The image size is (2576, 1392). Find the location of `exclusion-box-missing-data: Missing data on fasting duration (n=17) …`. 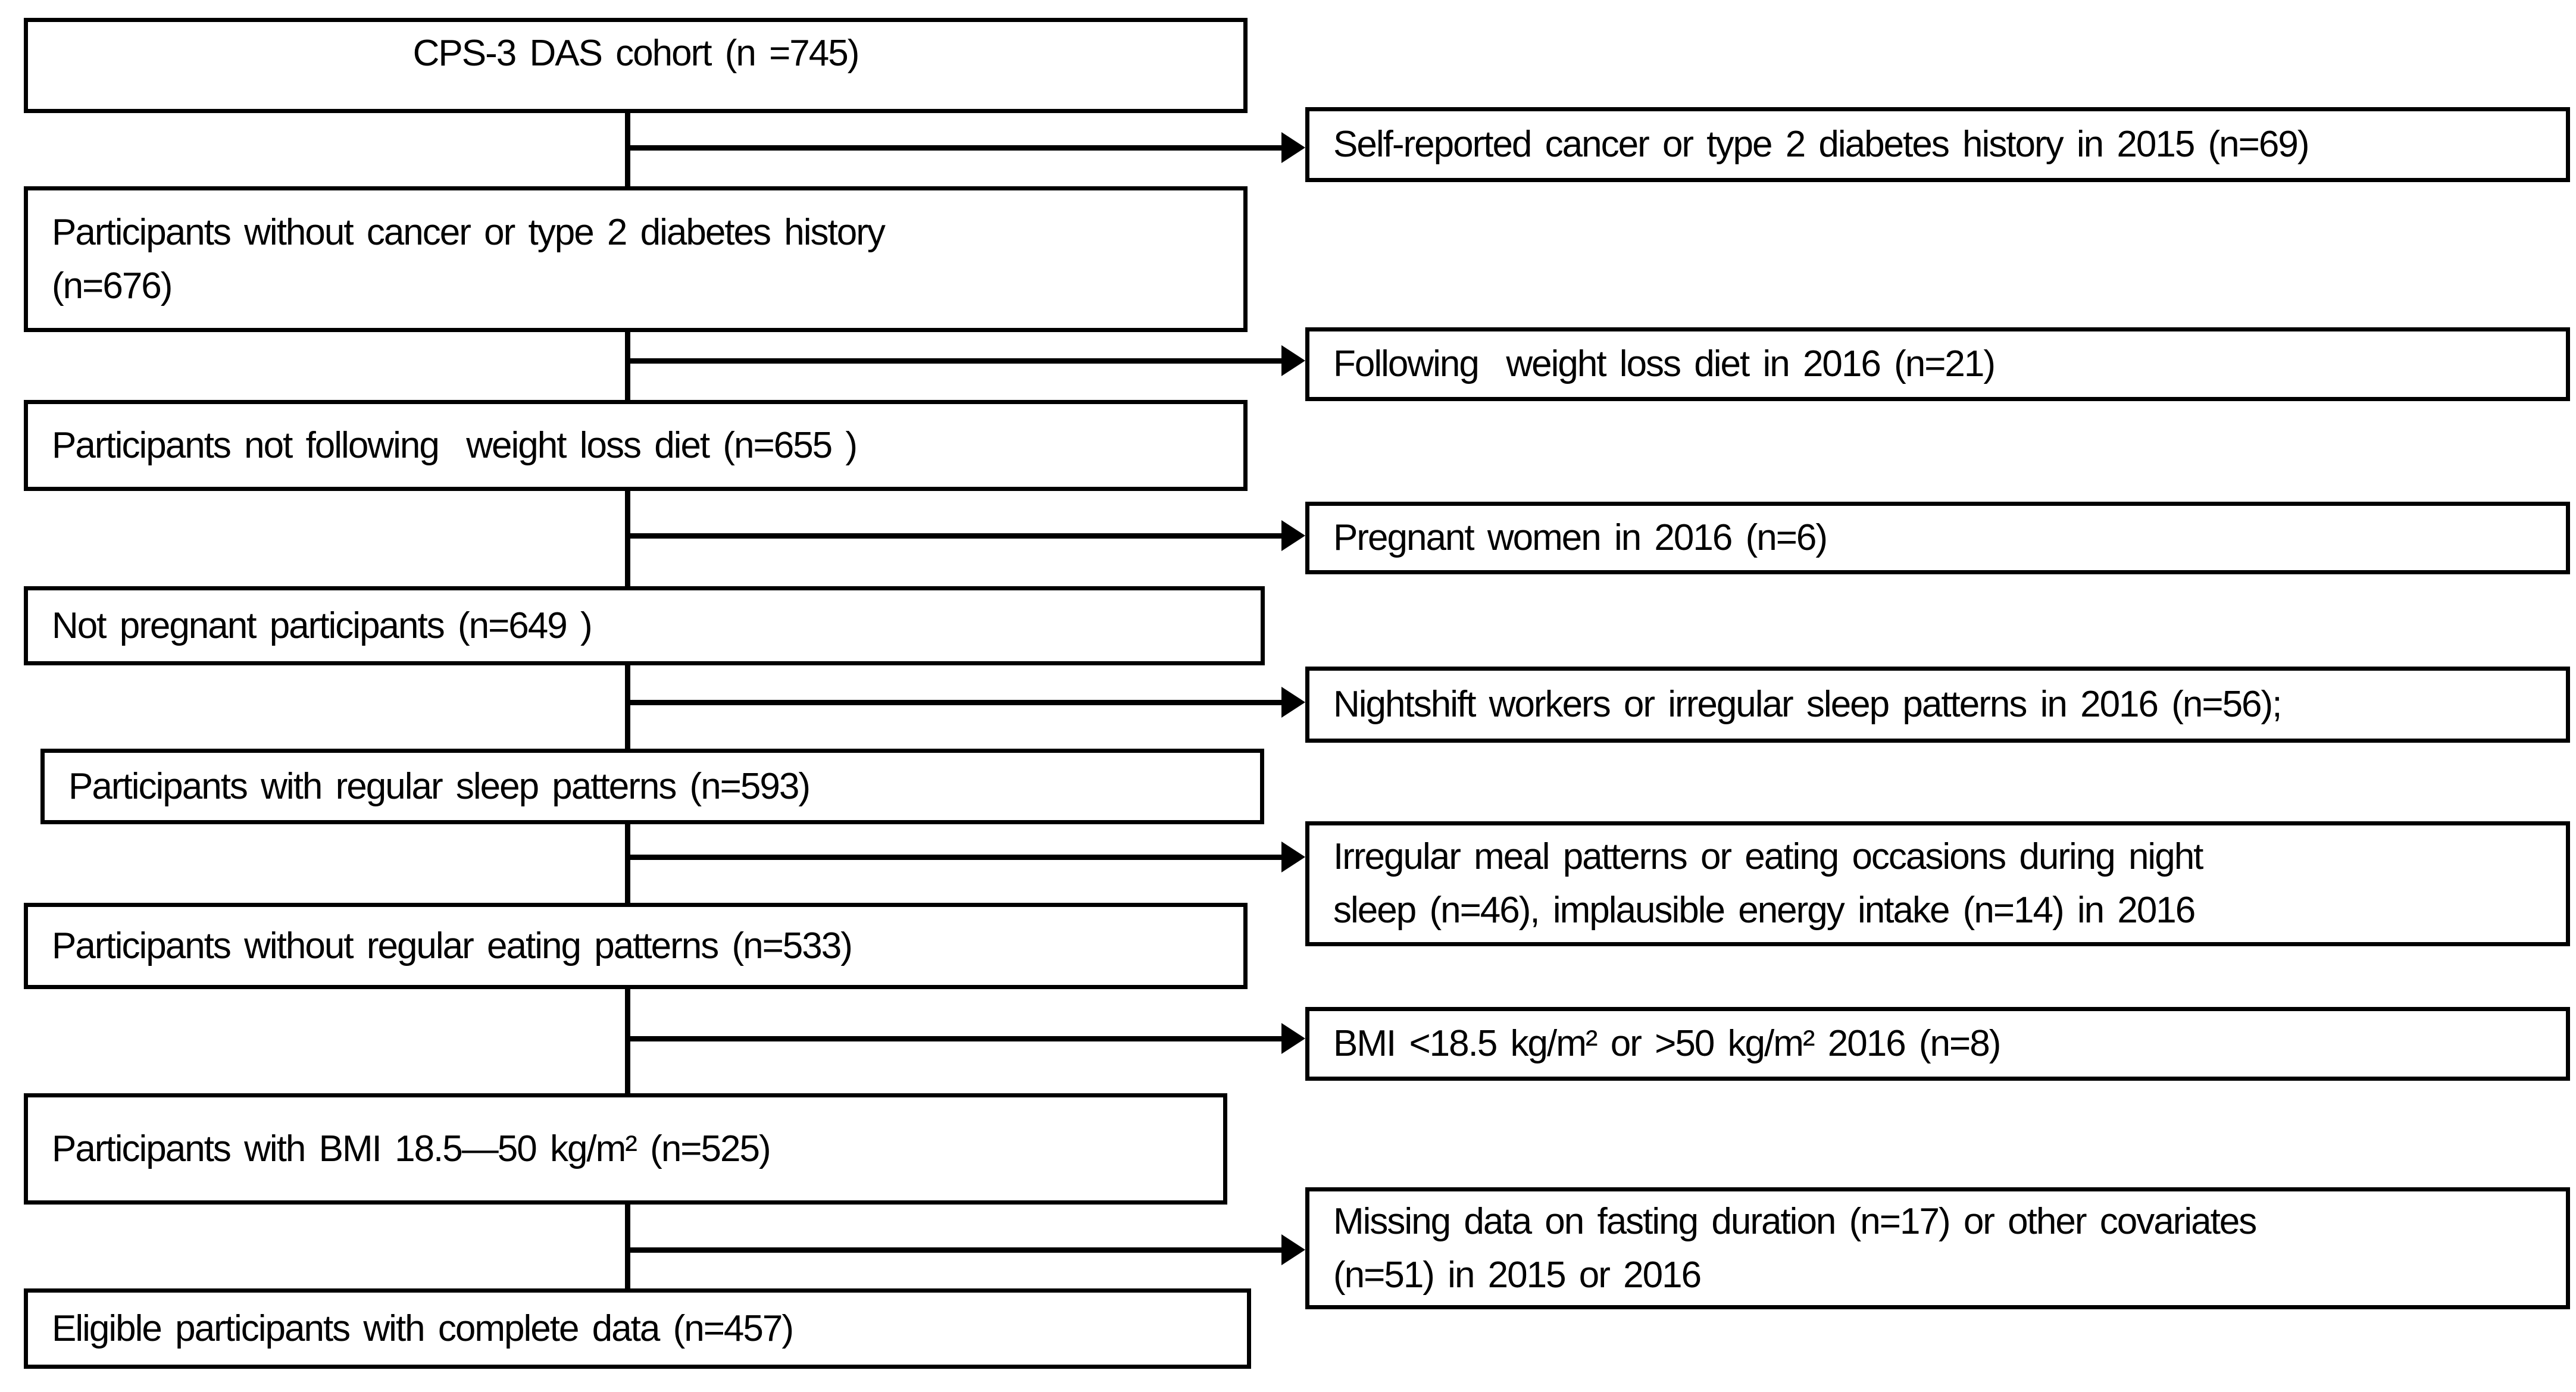

exclusion-box-missing-data: Missing data on fasting duration (n=17) … is located at coordinates (1937, 1248).